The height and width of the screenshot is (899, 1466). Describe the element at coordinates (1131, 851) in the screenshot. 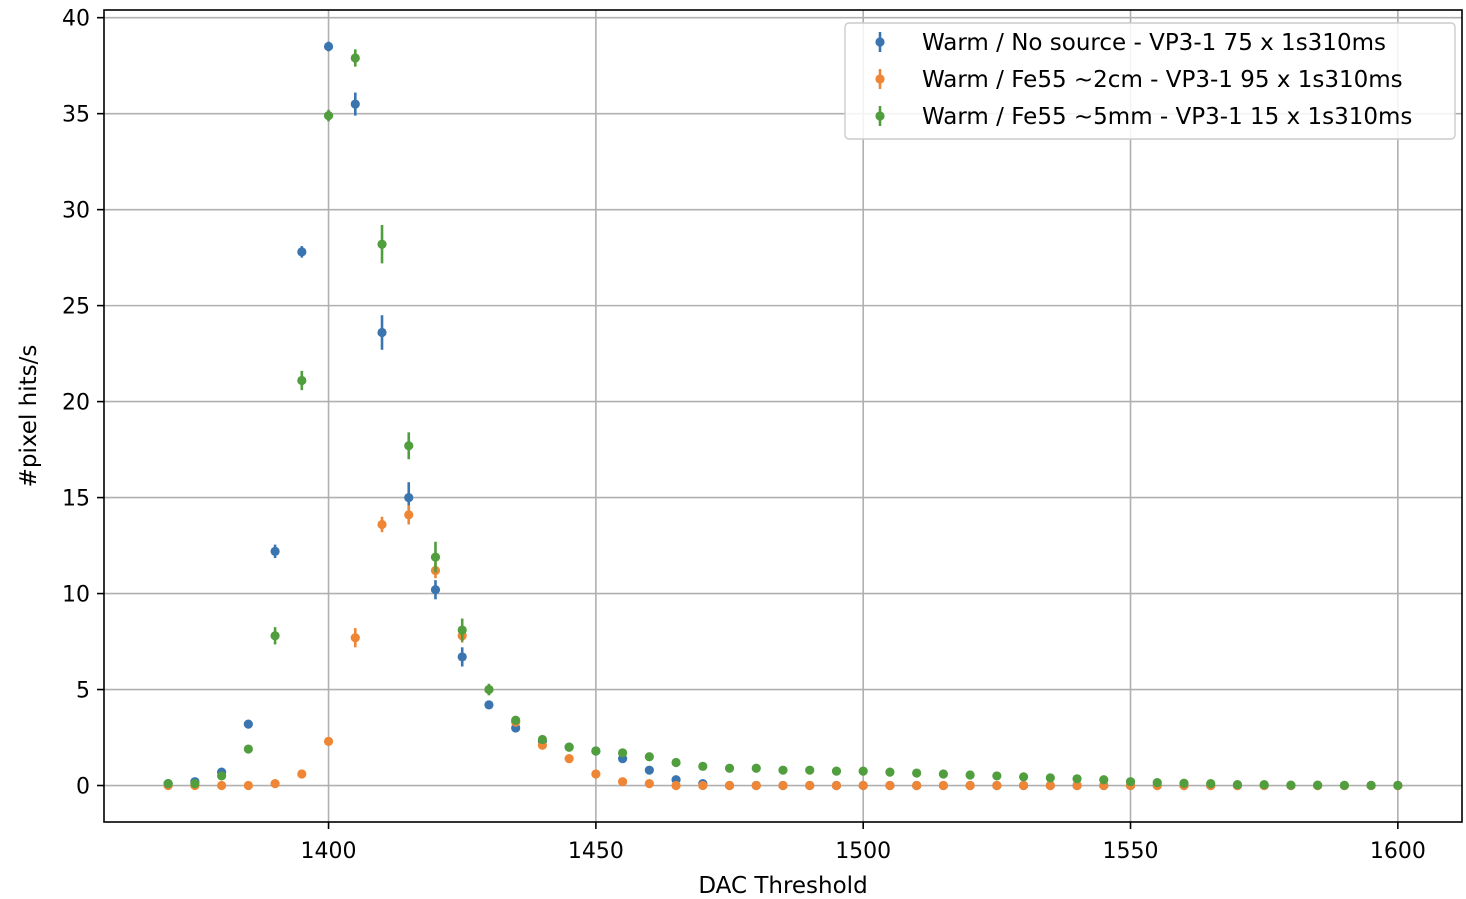

I see `x-tick-label: 1550` at that location.